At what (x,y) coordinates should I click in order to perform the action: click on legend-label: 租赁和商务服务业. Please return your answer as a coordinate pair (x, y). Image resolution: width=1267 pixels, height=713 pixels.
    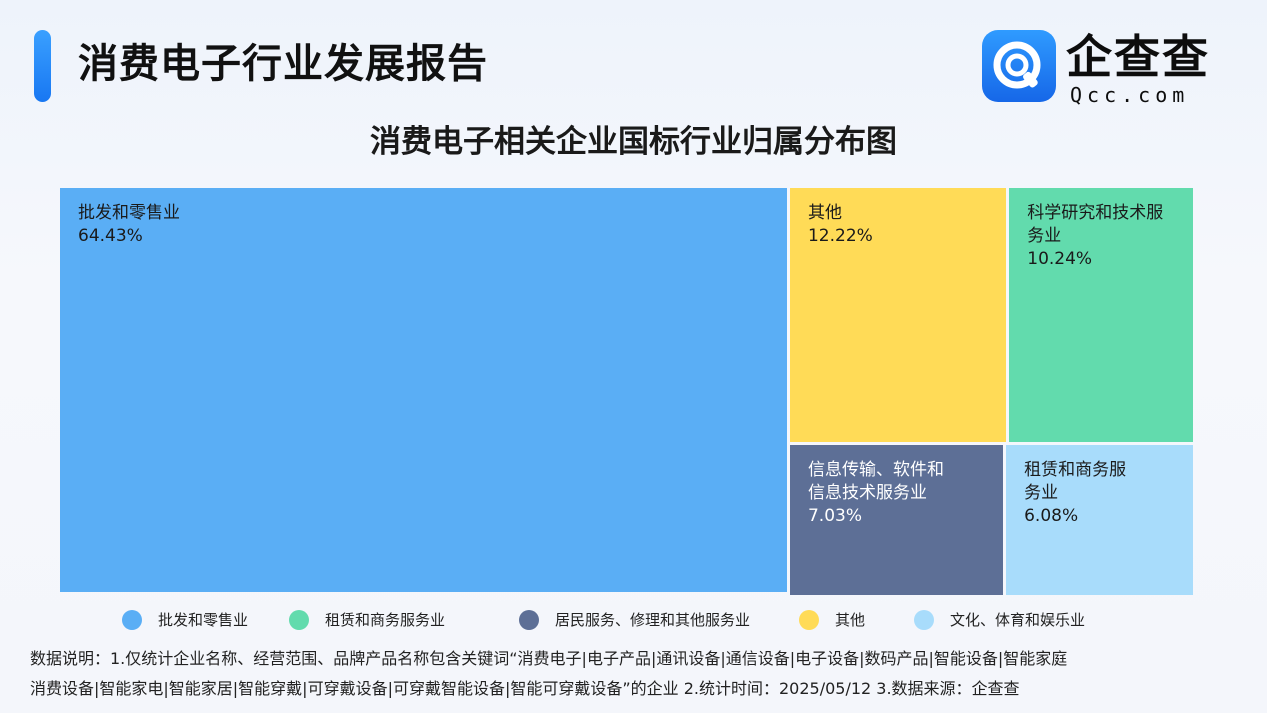
    Looking at the image, I should click on (385, 620).